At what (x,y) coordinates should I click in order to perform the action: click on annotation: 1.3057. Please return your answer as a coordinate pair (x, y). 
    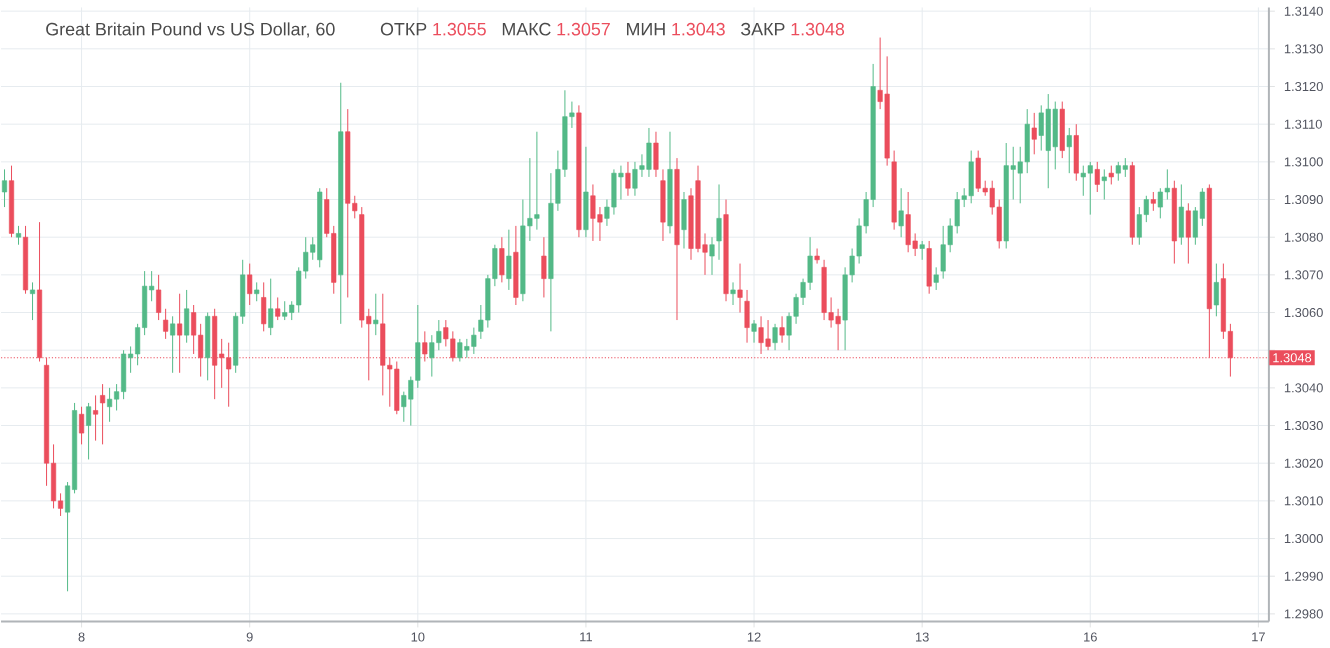
    Looking at the image, I should click on (583, 29).